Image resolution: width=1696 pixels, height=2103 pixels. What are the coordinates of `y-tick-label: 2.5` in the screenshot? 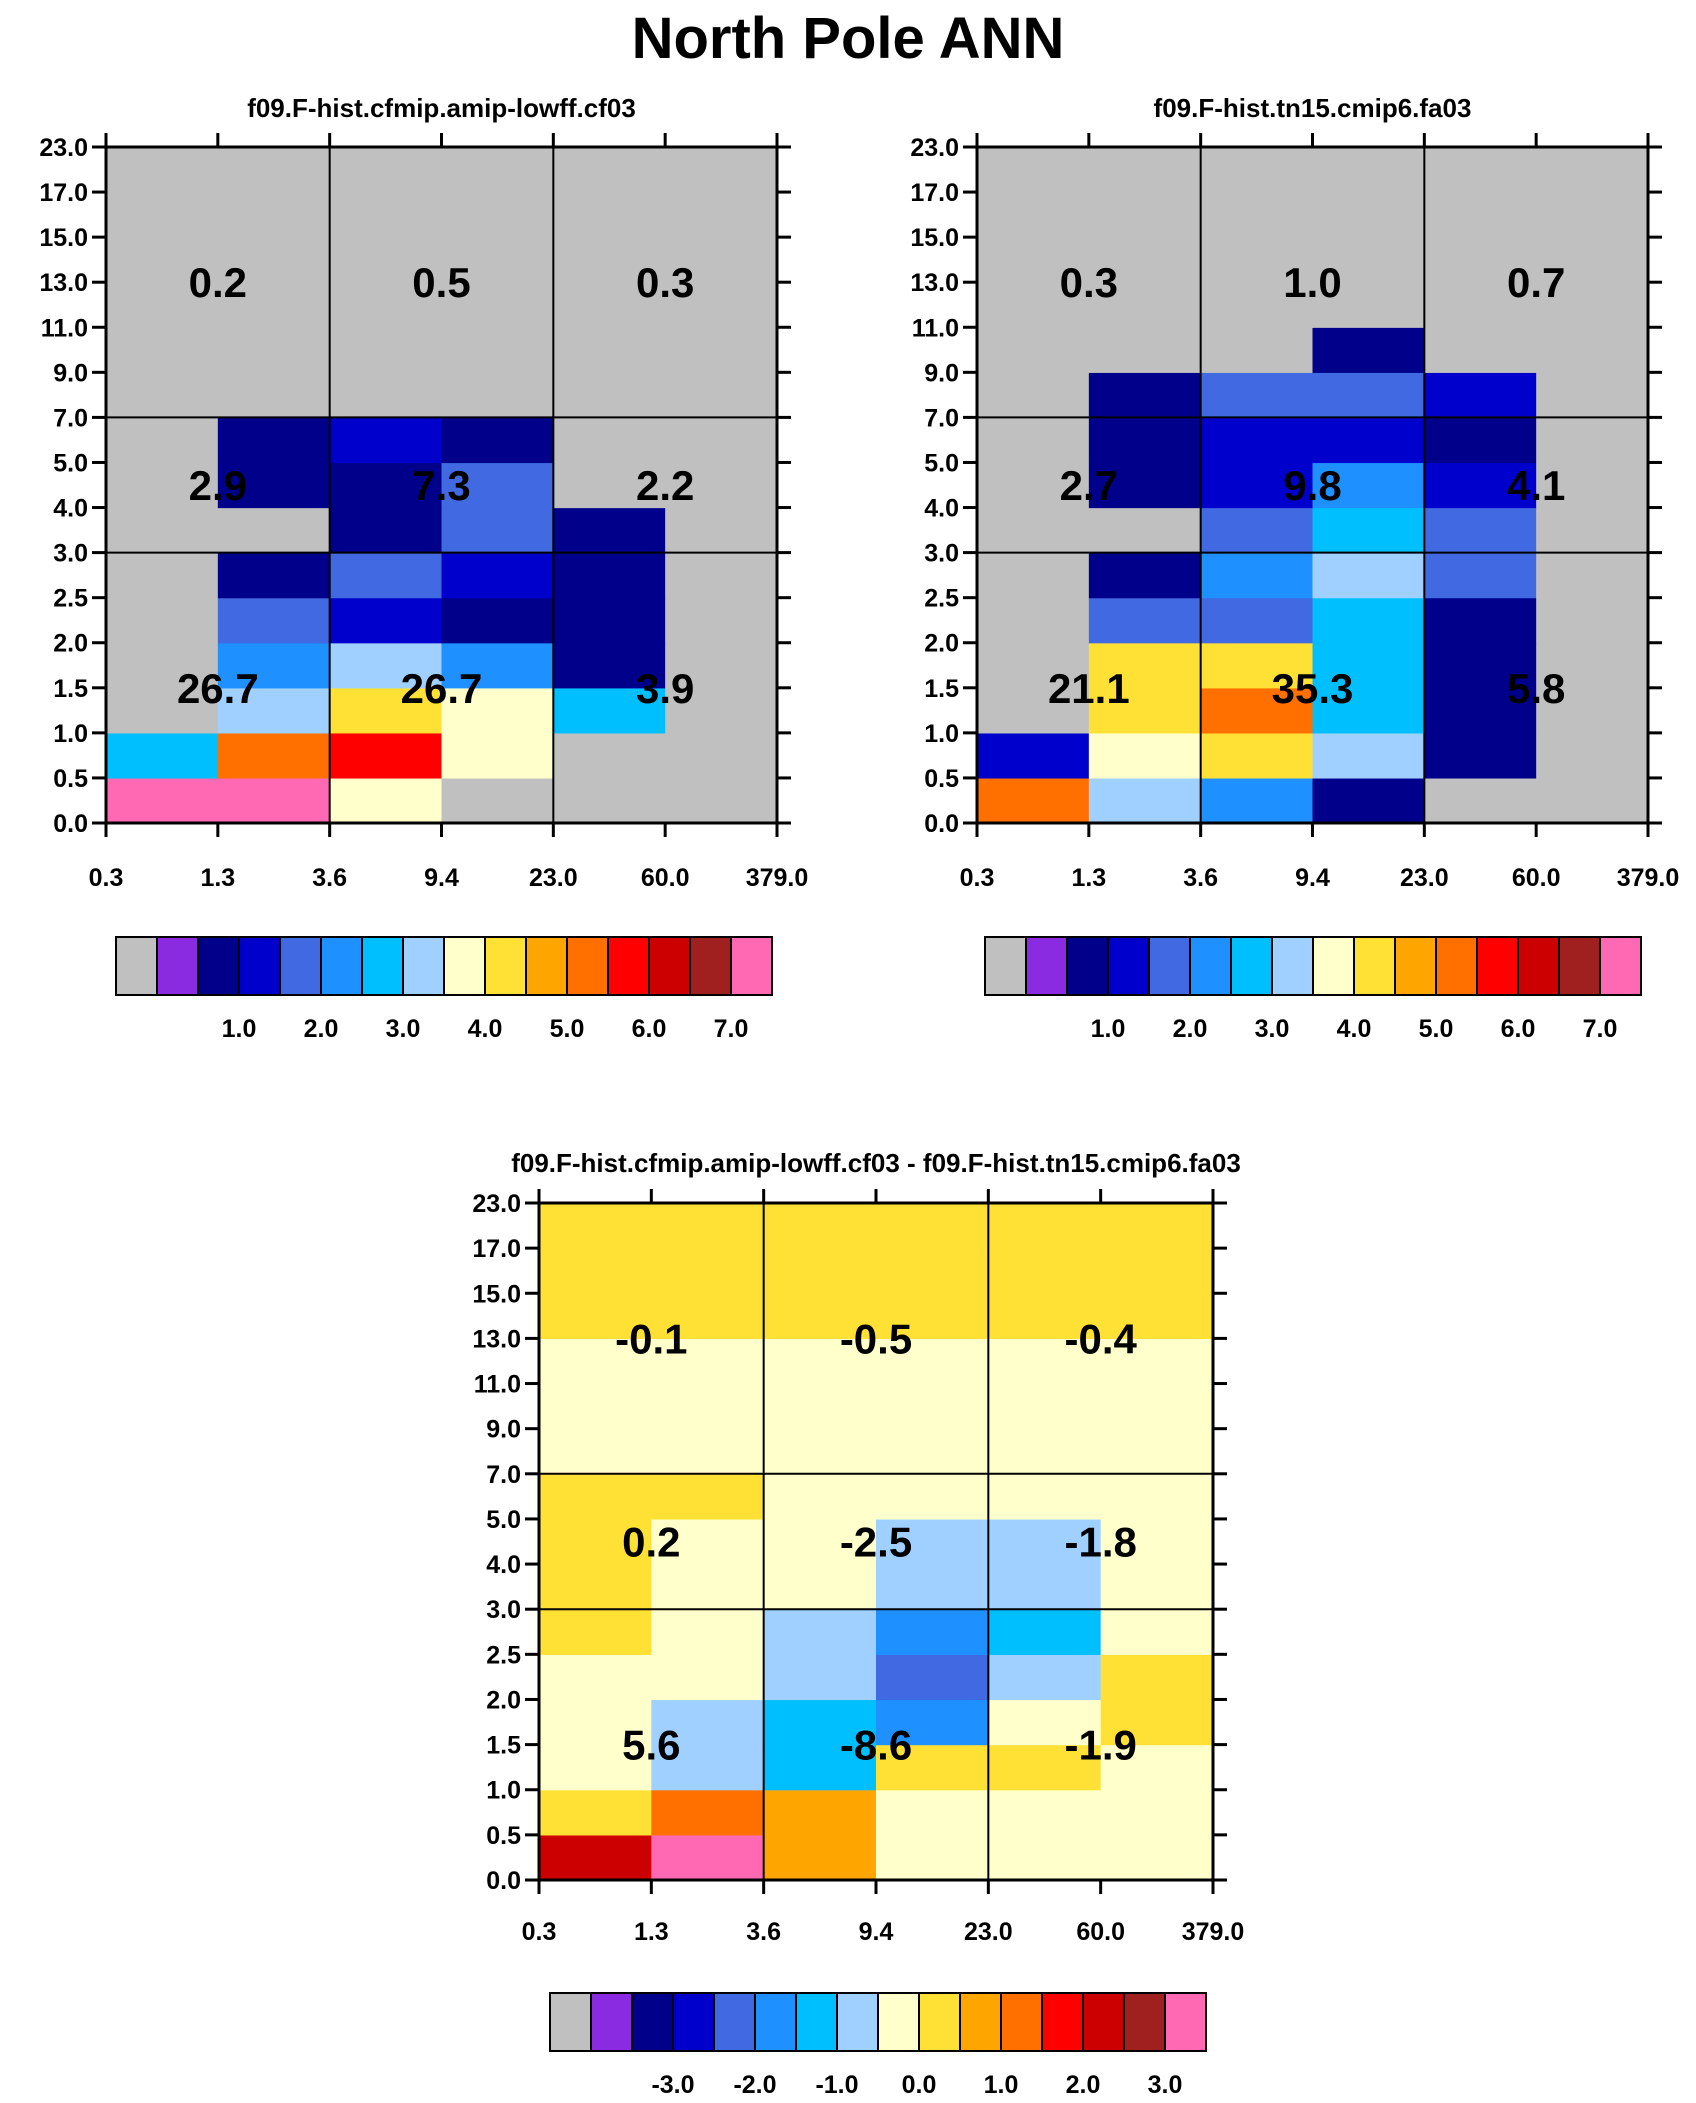 It's located at (70, 599).